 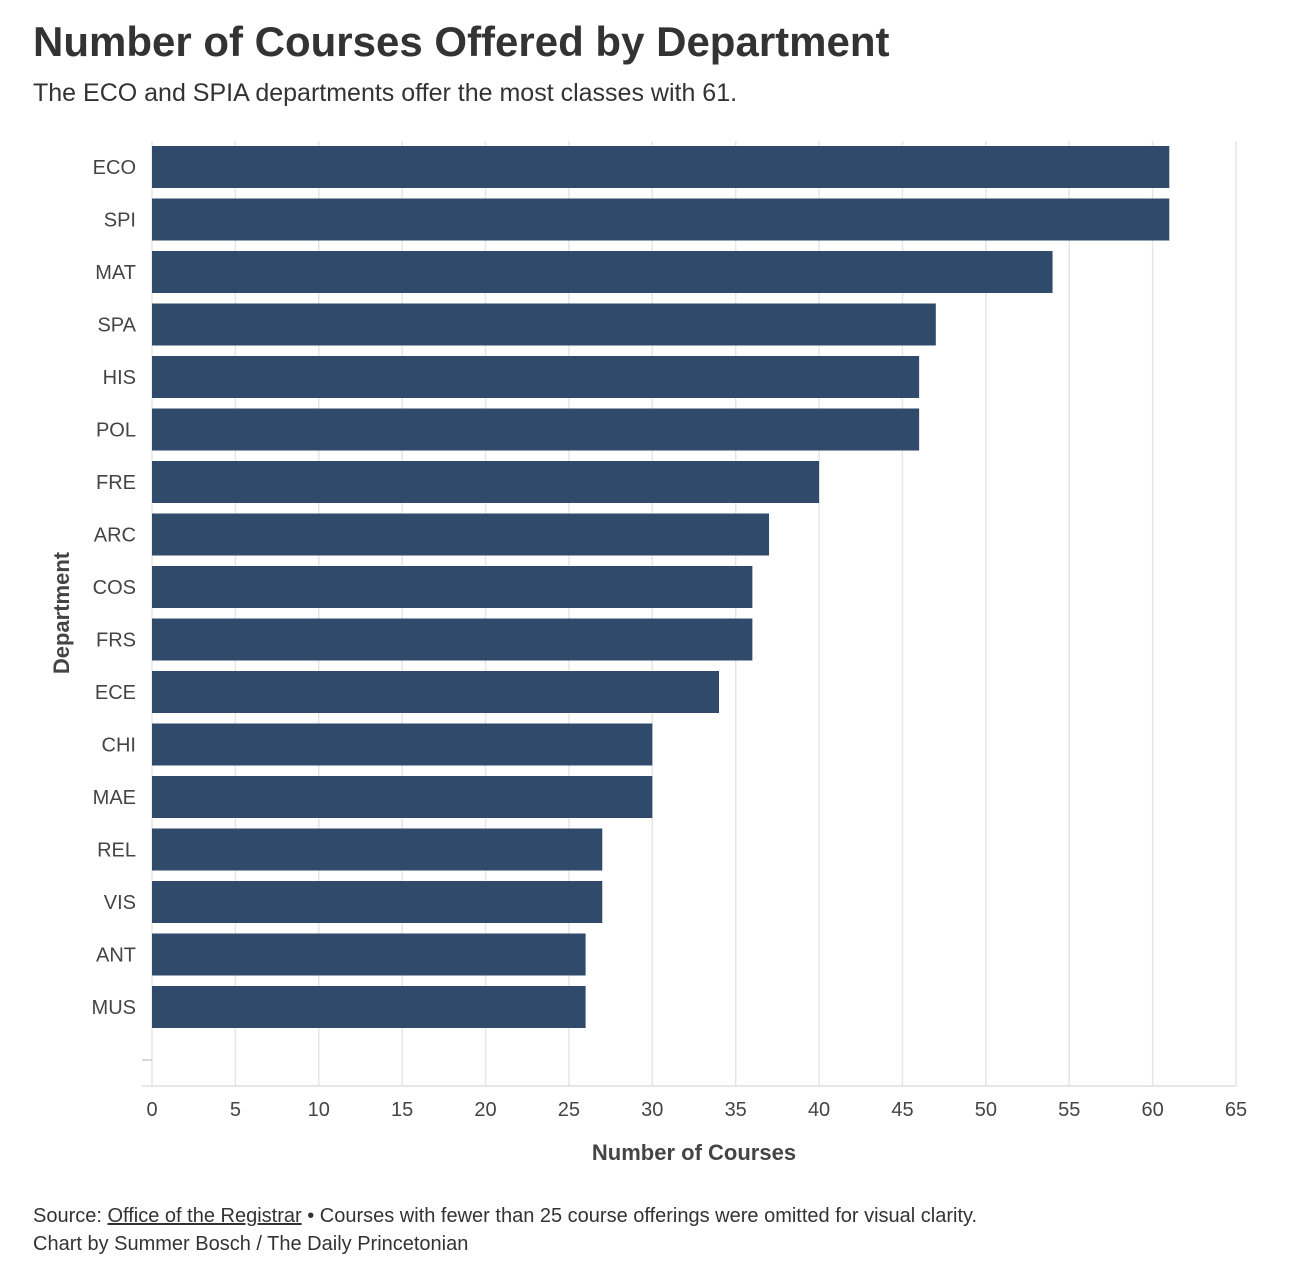 I want to click on x-tick-label: 15, so click(x=402, y=1110).